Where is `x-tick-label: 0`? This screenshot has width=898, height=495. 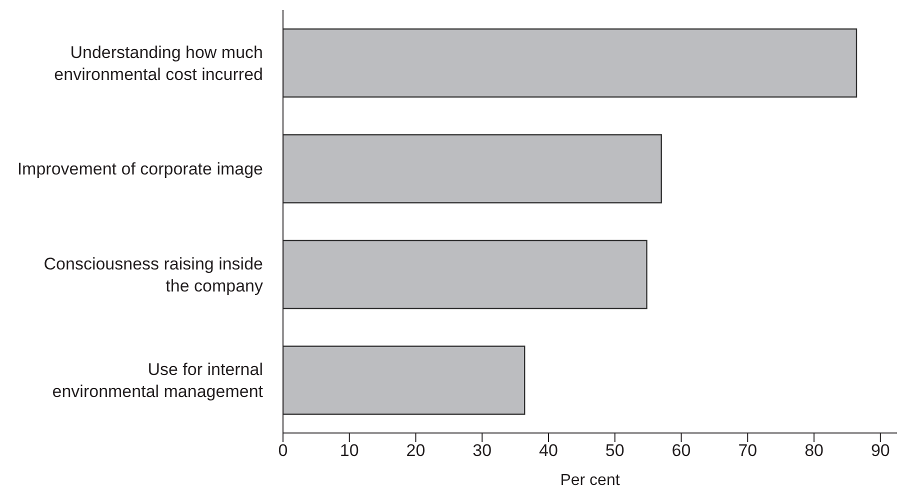 x-tick-label: 0 is located at coordinates (283, 450).